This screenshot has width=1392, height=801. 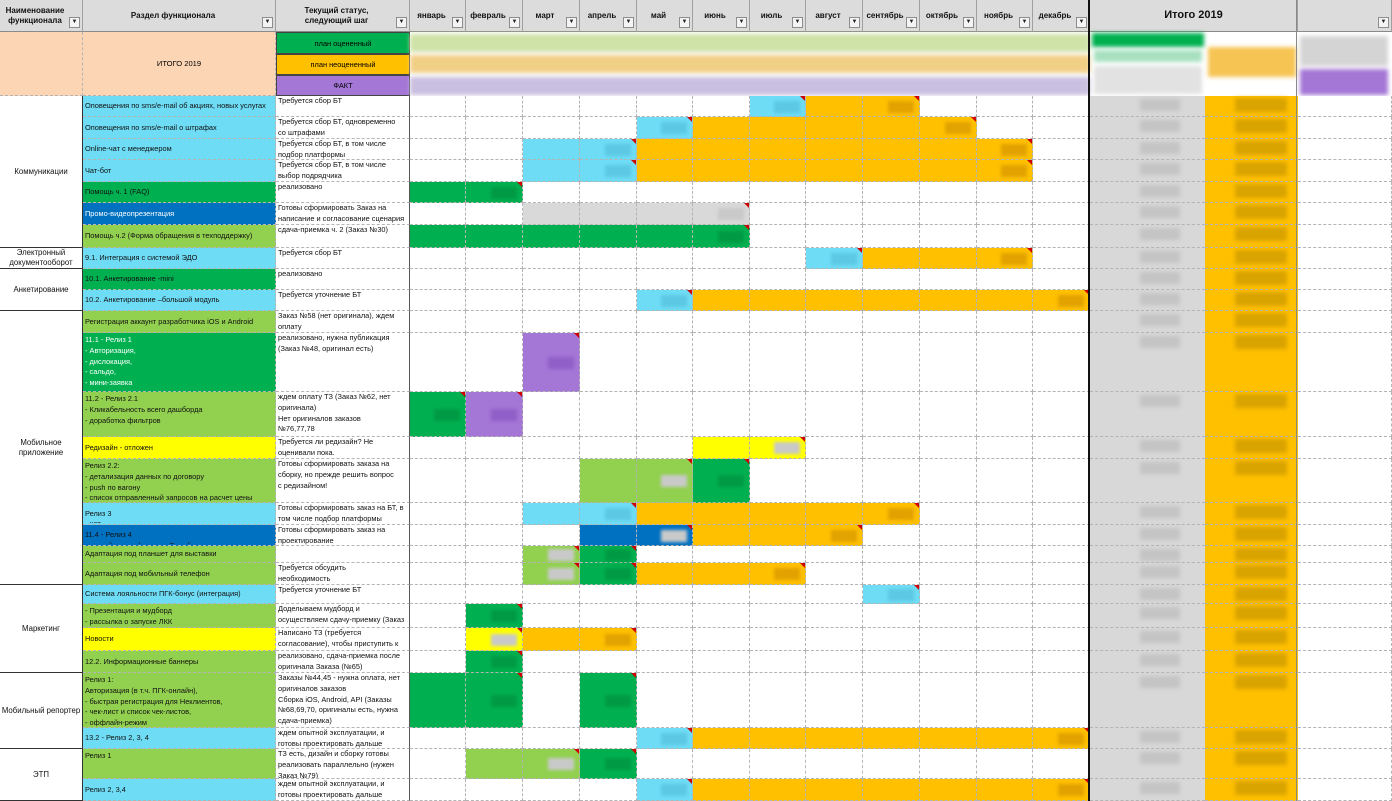 I want to click on section-cell: 10.1. Анкетирование -mini, so click(x=179, y=279).